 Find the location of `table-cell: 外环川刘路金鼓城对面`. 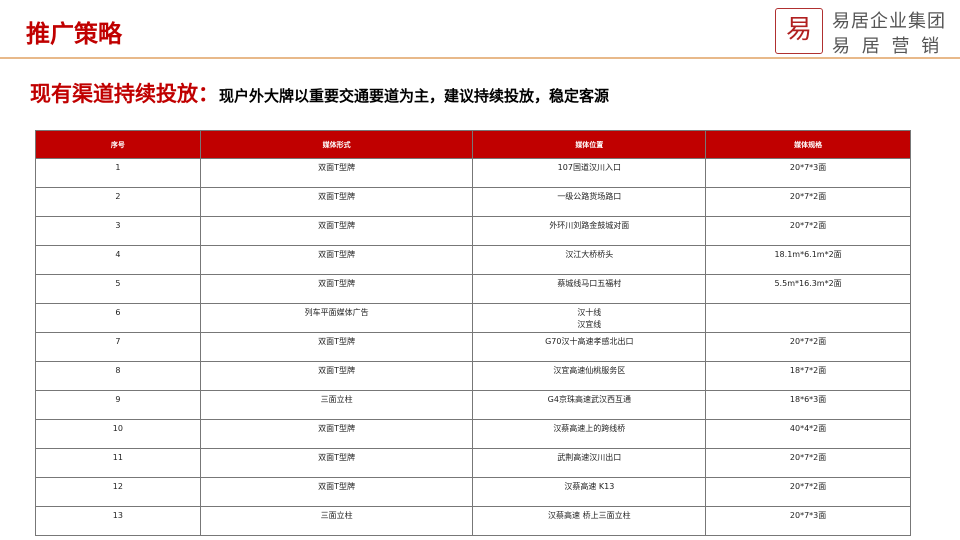

table-cell: 外环川刘路金鼓城对面 is located at coordinates (589, 231).